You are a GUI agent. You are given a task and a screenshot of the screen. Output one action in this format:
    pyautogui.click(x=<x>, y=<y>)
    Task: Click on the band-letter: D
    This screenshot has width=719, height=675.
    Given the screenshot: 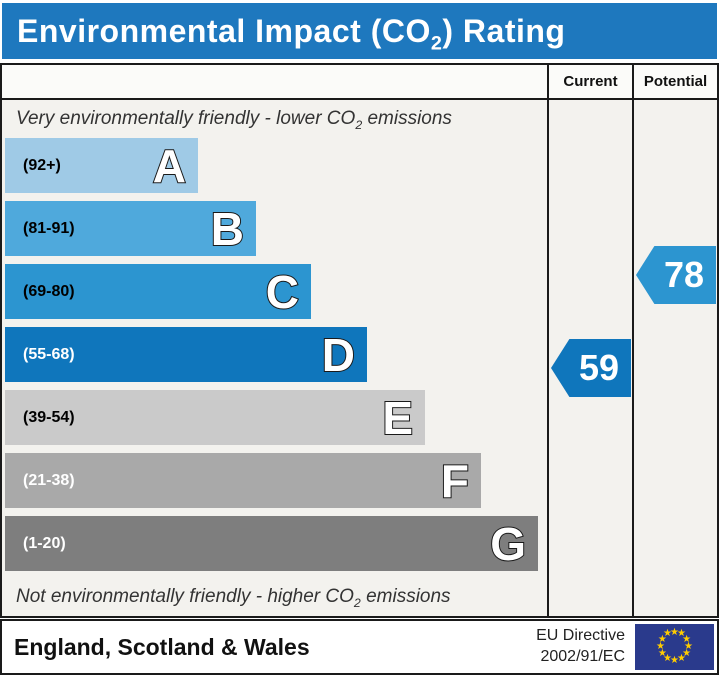 What is the action you would take?
    pyautogui.click(x=338, y=354)
    